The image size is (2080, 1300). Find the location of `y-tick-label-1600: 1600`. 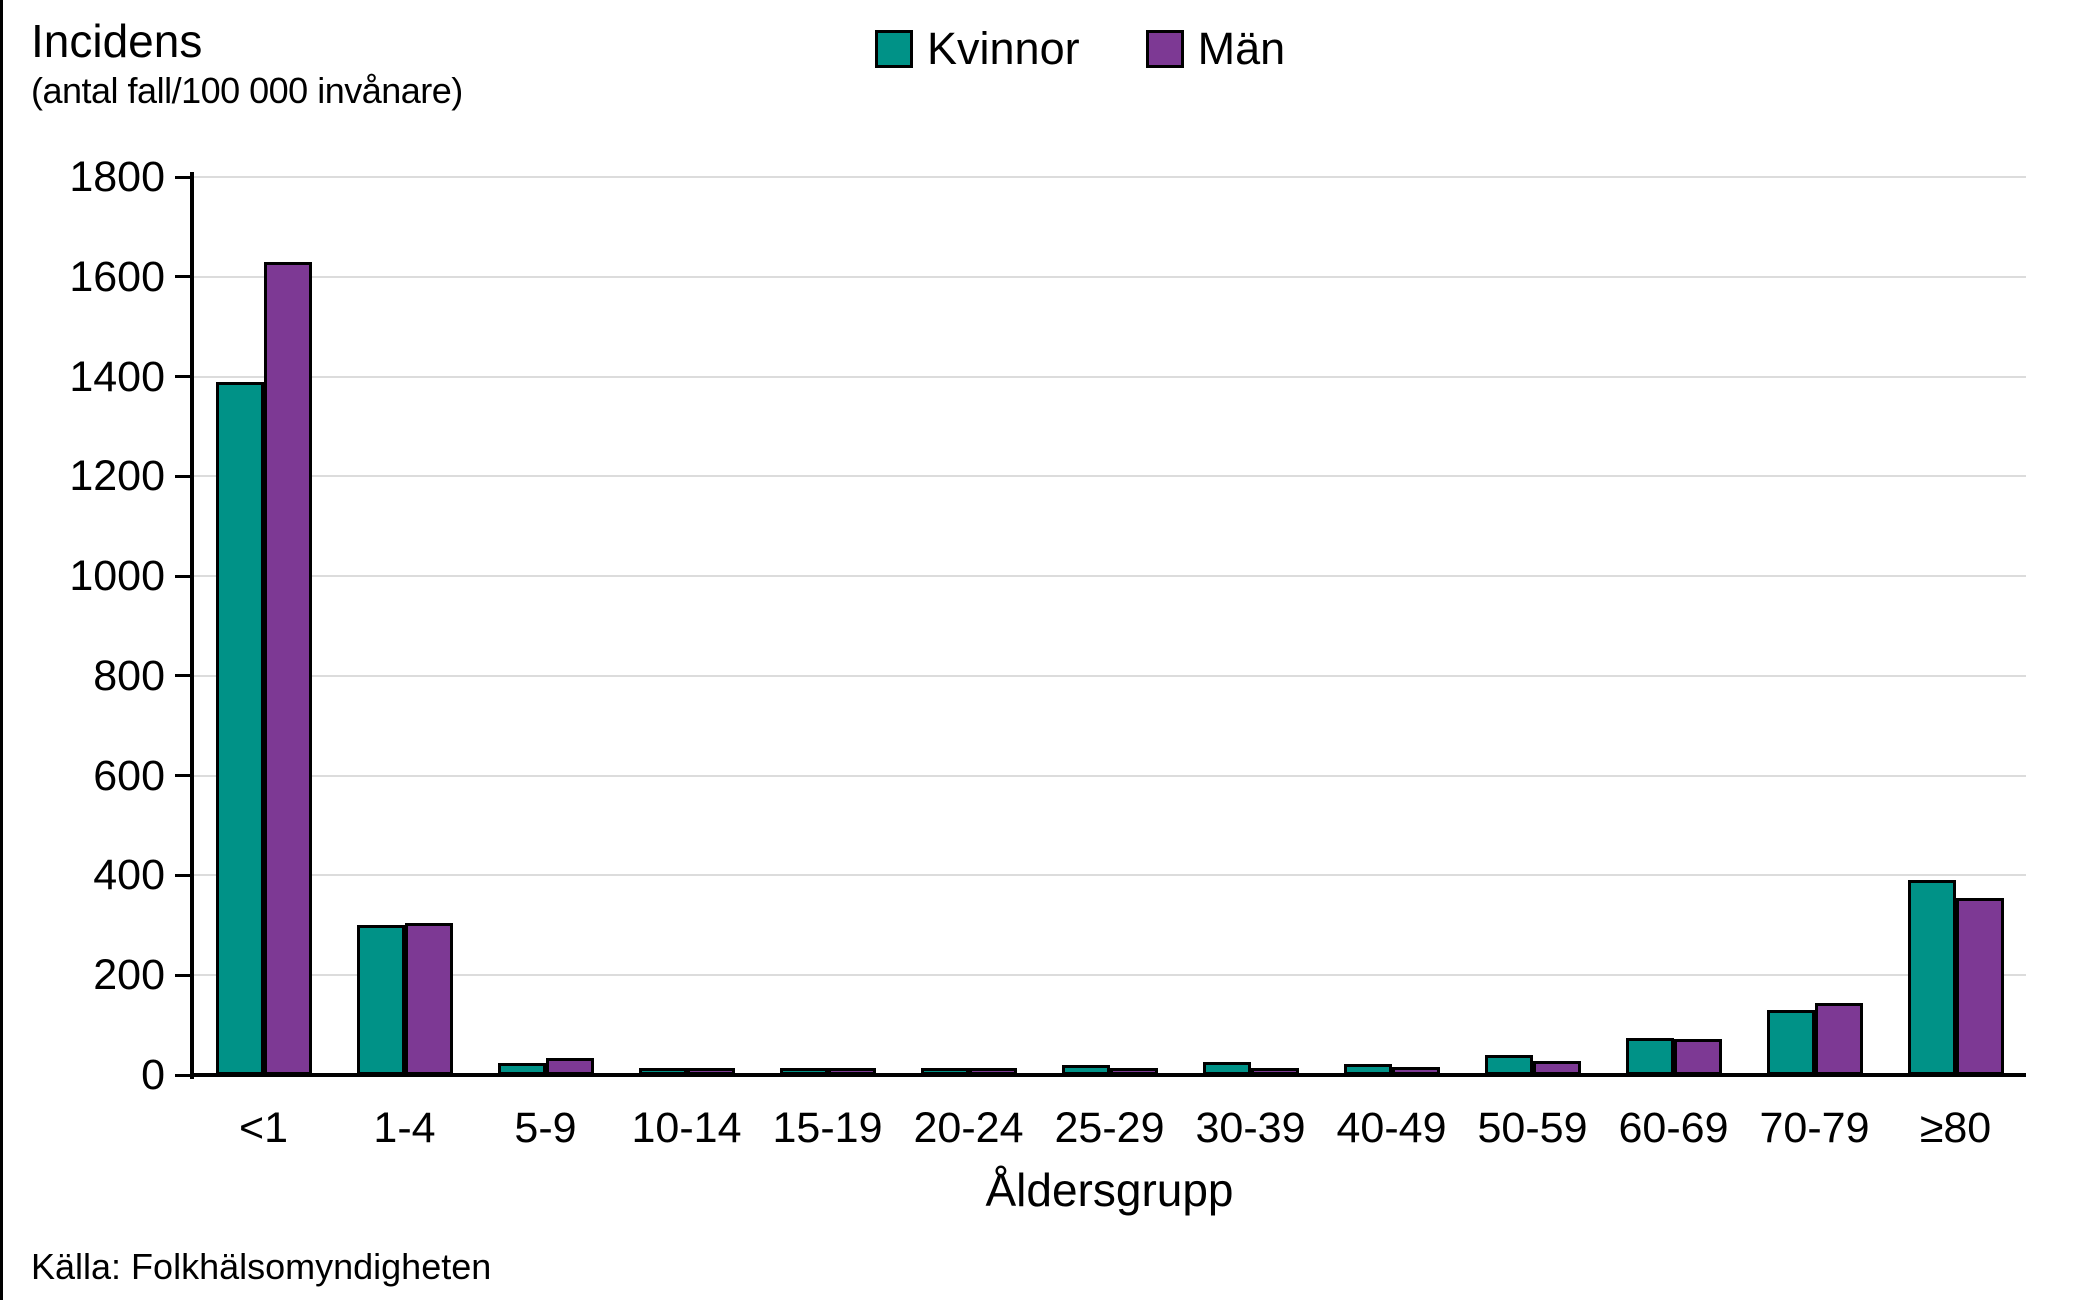

y-tick-label-1600: 1600 is located at coordinates (117, 276).